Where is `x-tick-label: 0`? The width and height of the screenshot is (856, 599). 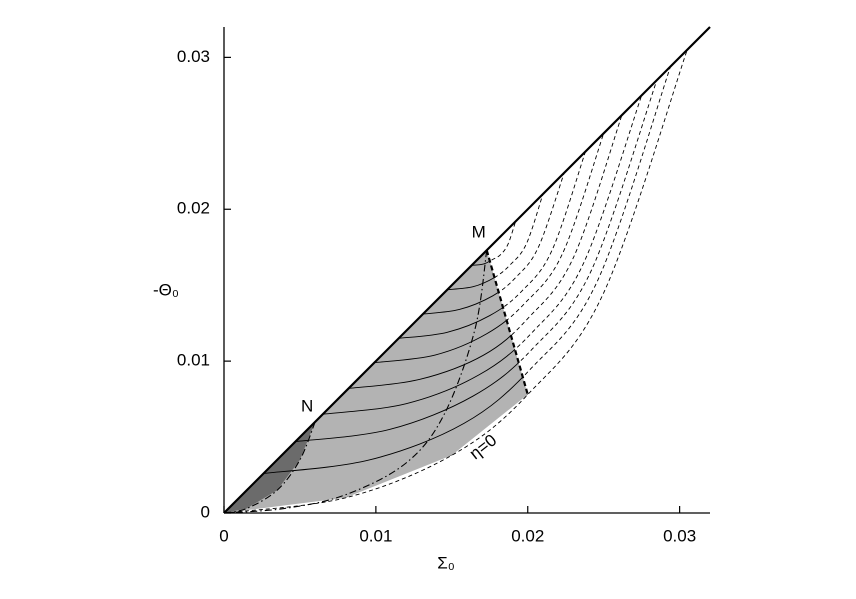
x-tick-label: 0 is located at coordinates (223, 535).